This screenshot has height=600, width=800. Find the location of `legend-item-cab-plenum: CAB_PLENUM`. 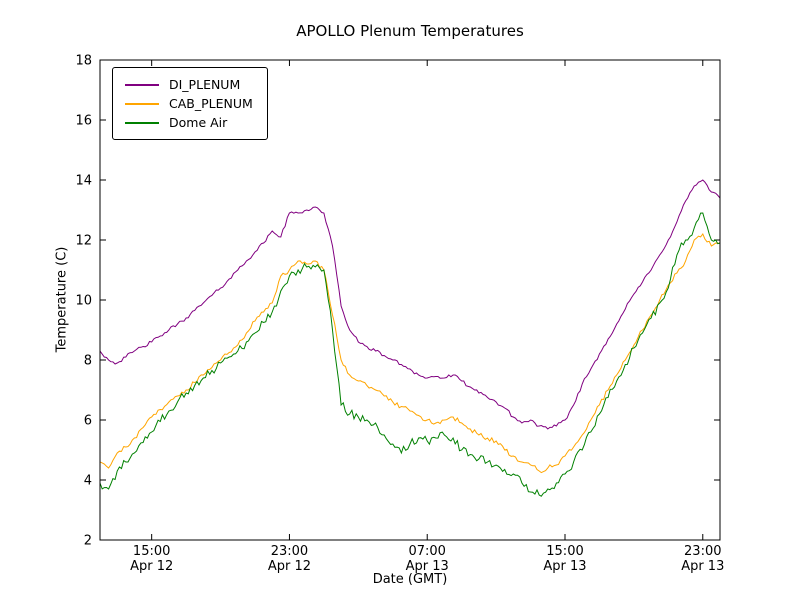

legend-item-cab-plenum: CAB_PLENUM is located at coordinates (189, 103).